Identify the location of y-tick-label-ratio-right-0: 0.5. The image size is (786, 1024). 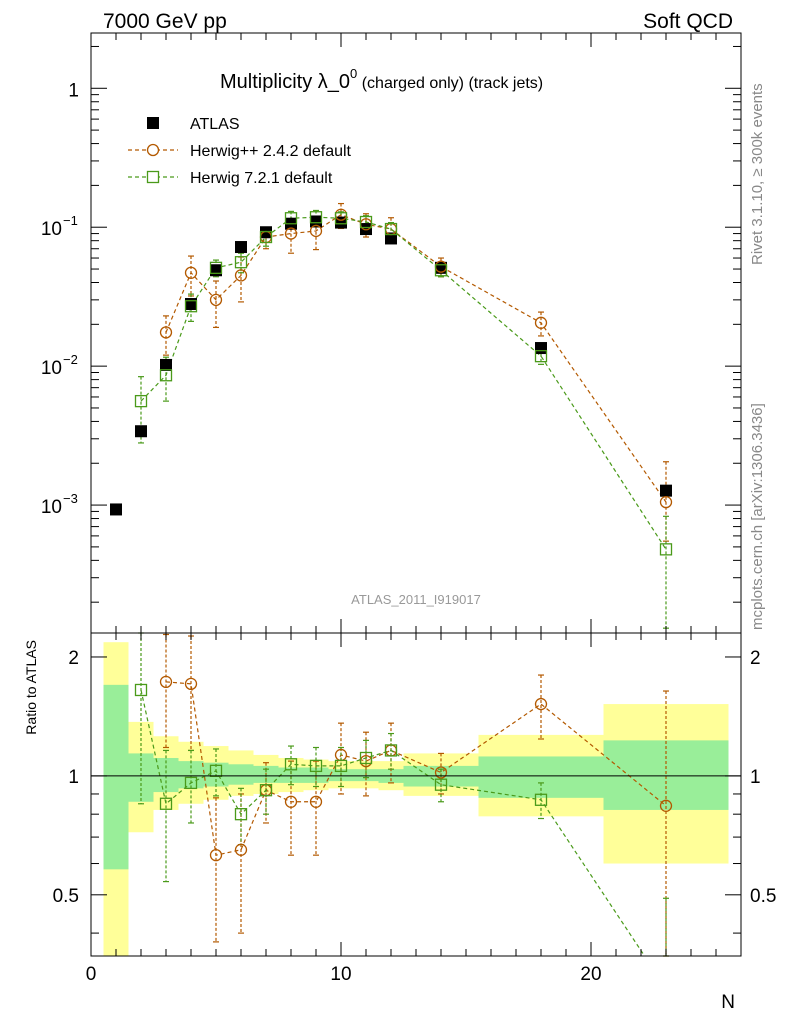
(763, 896).